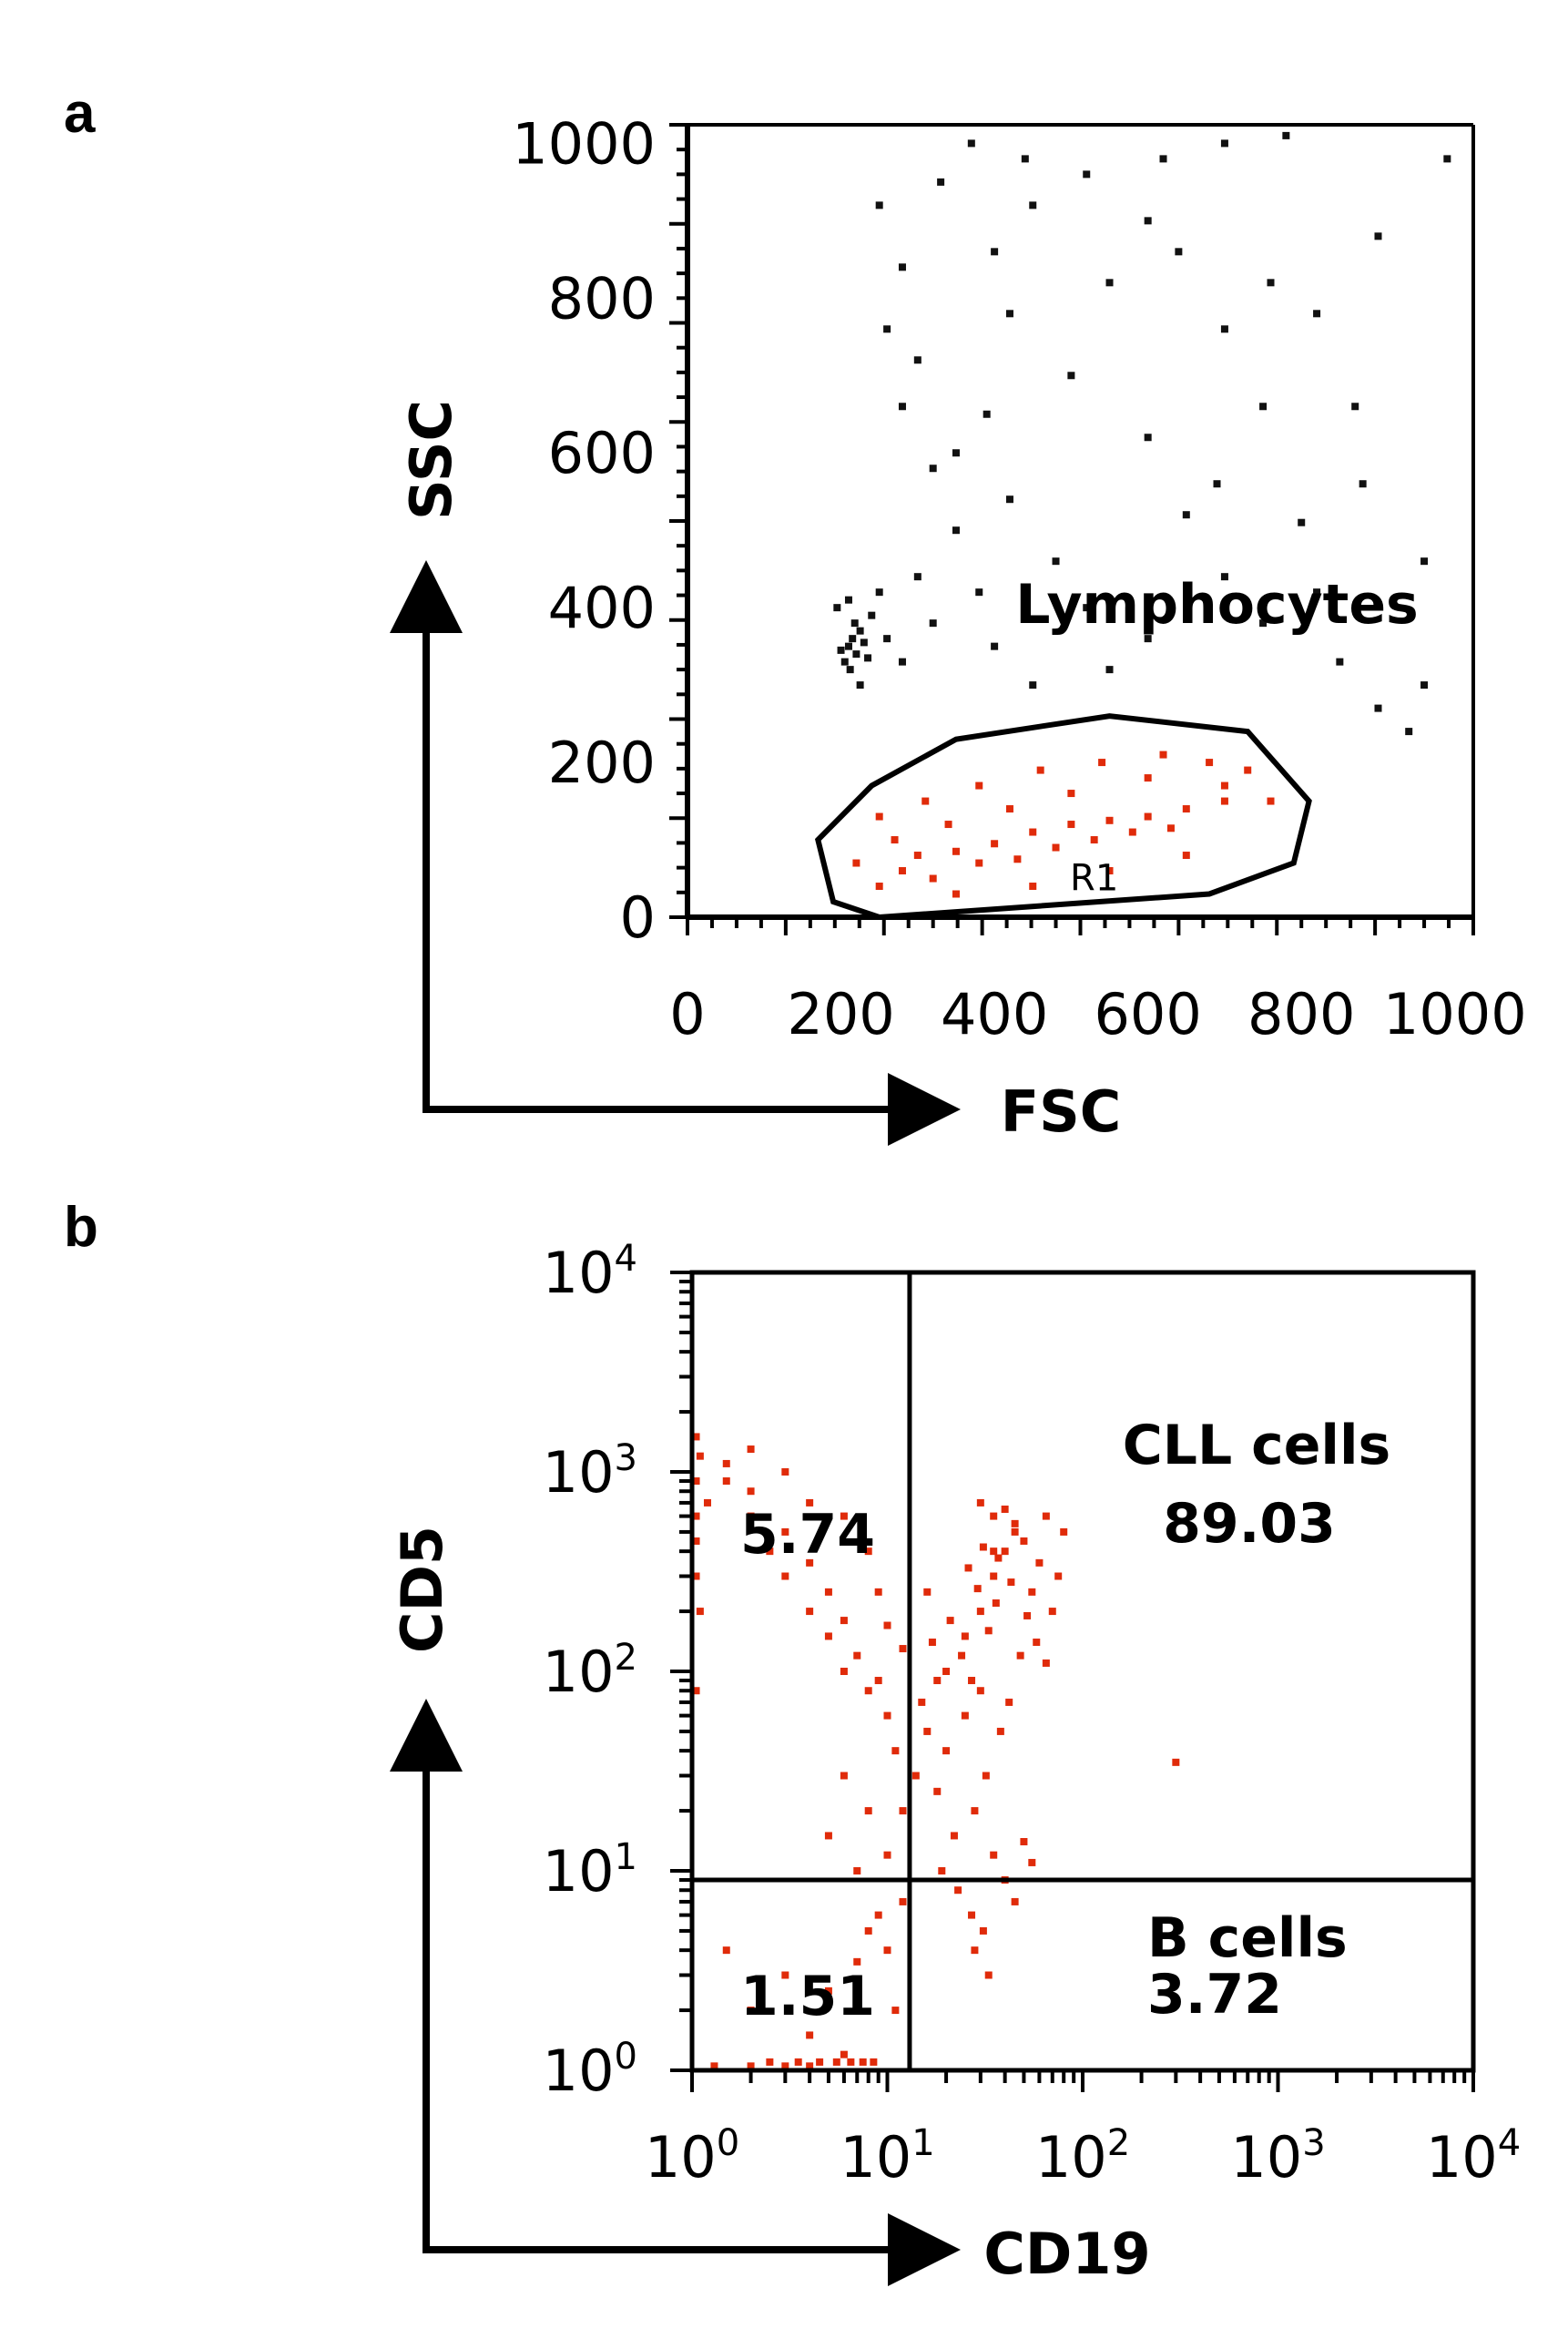  I want to click on panel-b-x-tick-label: 10⁰, so click(692, 2156).